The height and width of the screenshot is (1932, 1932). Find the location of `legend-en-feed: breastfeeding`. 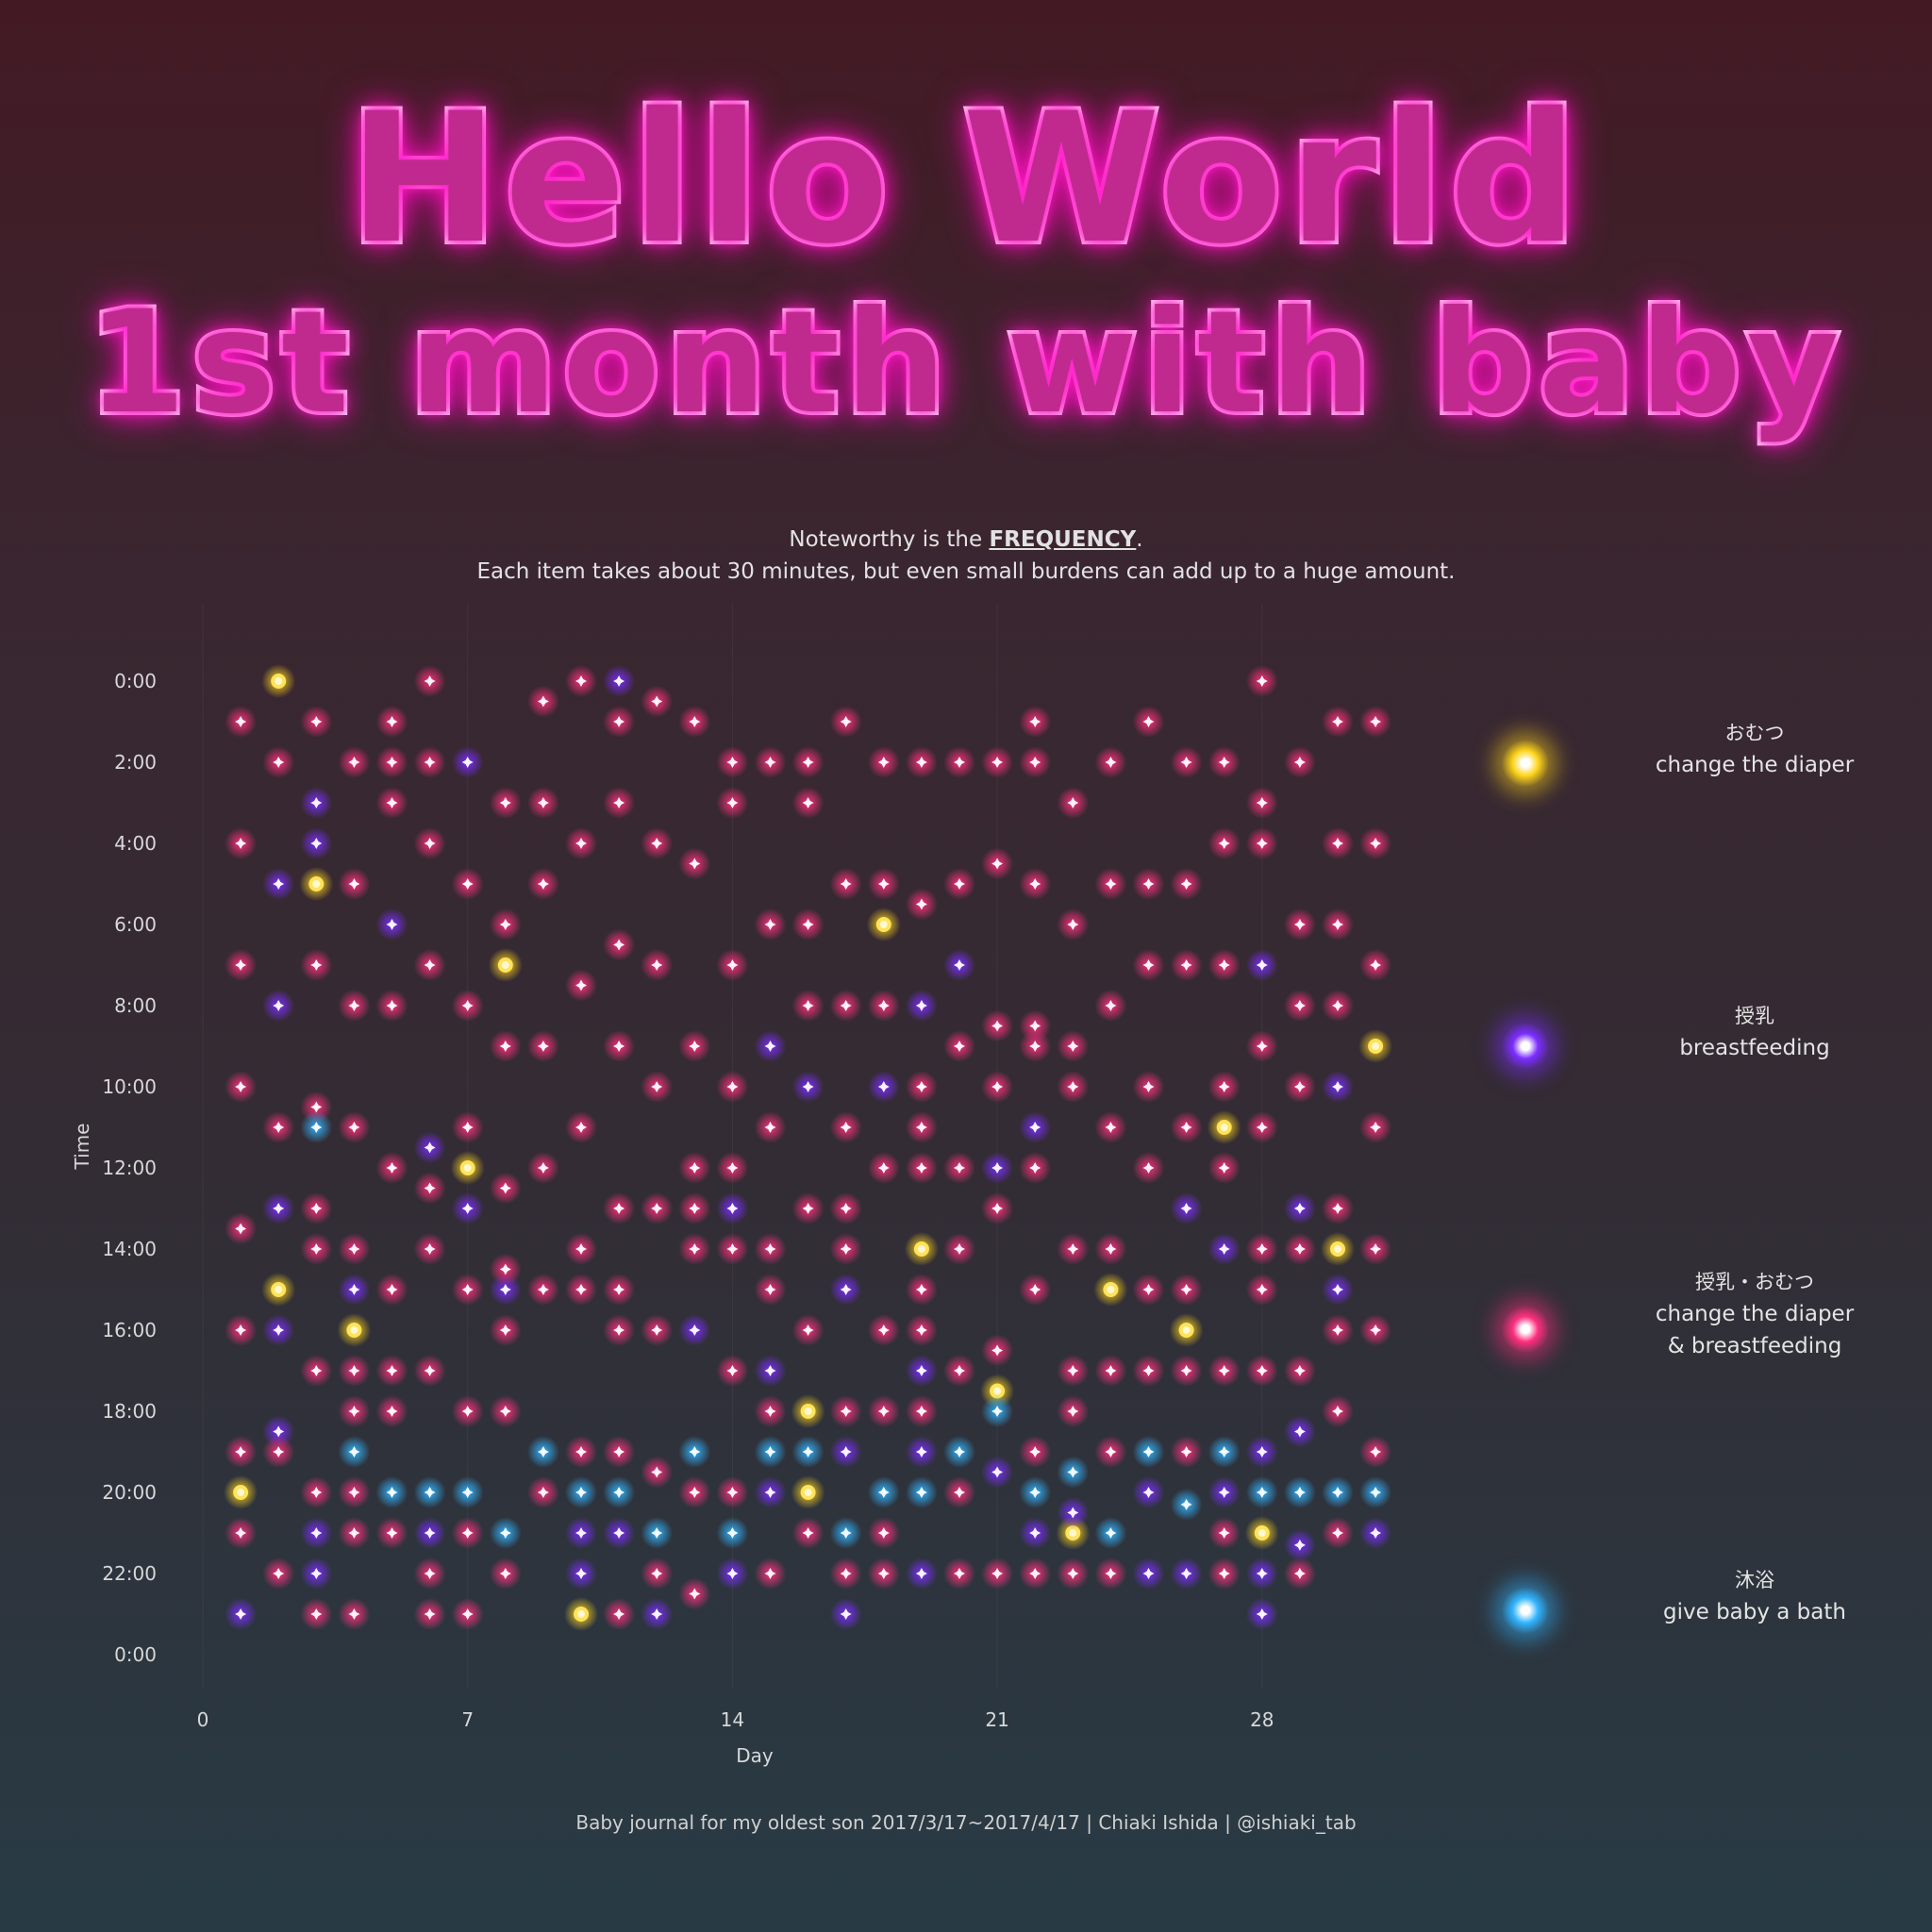

legend-en-feed: breastfeeding is located at coordinates (1755, 1048).